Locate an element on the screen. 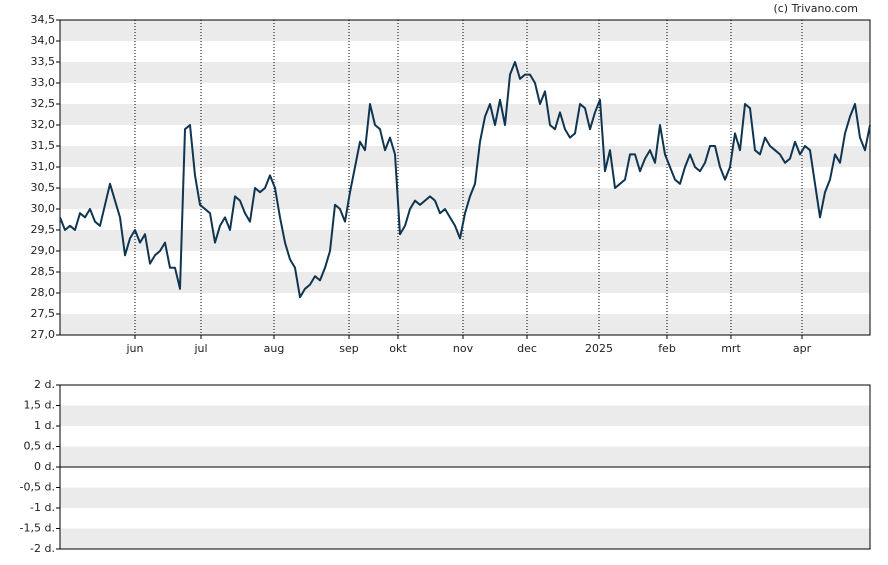 The height and width of the screenshot is (565, 888). x-tick-label: jun is located at coordinates (135, 348).